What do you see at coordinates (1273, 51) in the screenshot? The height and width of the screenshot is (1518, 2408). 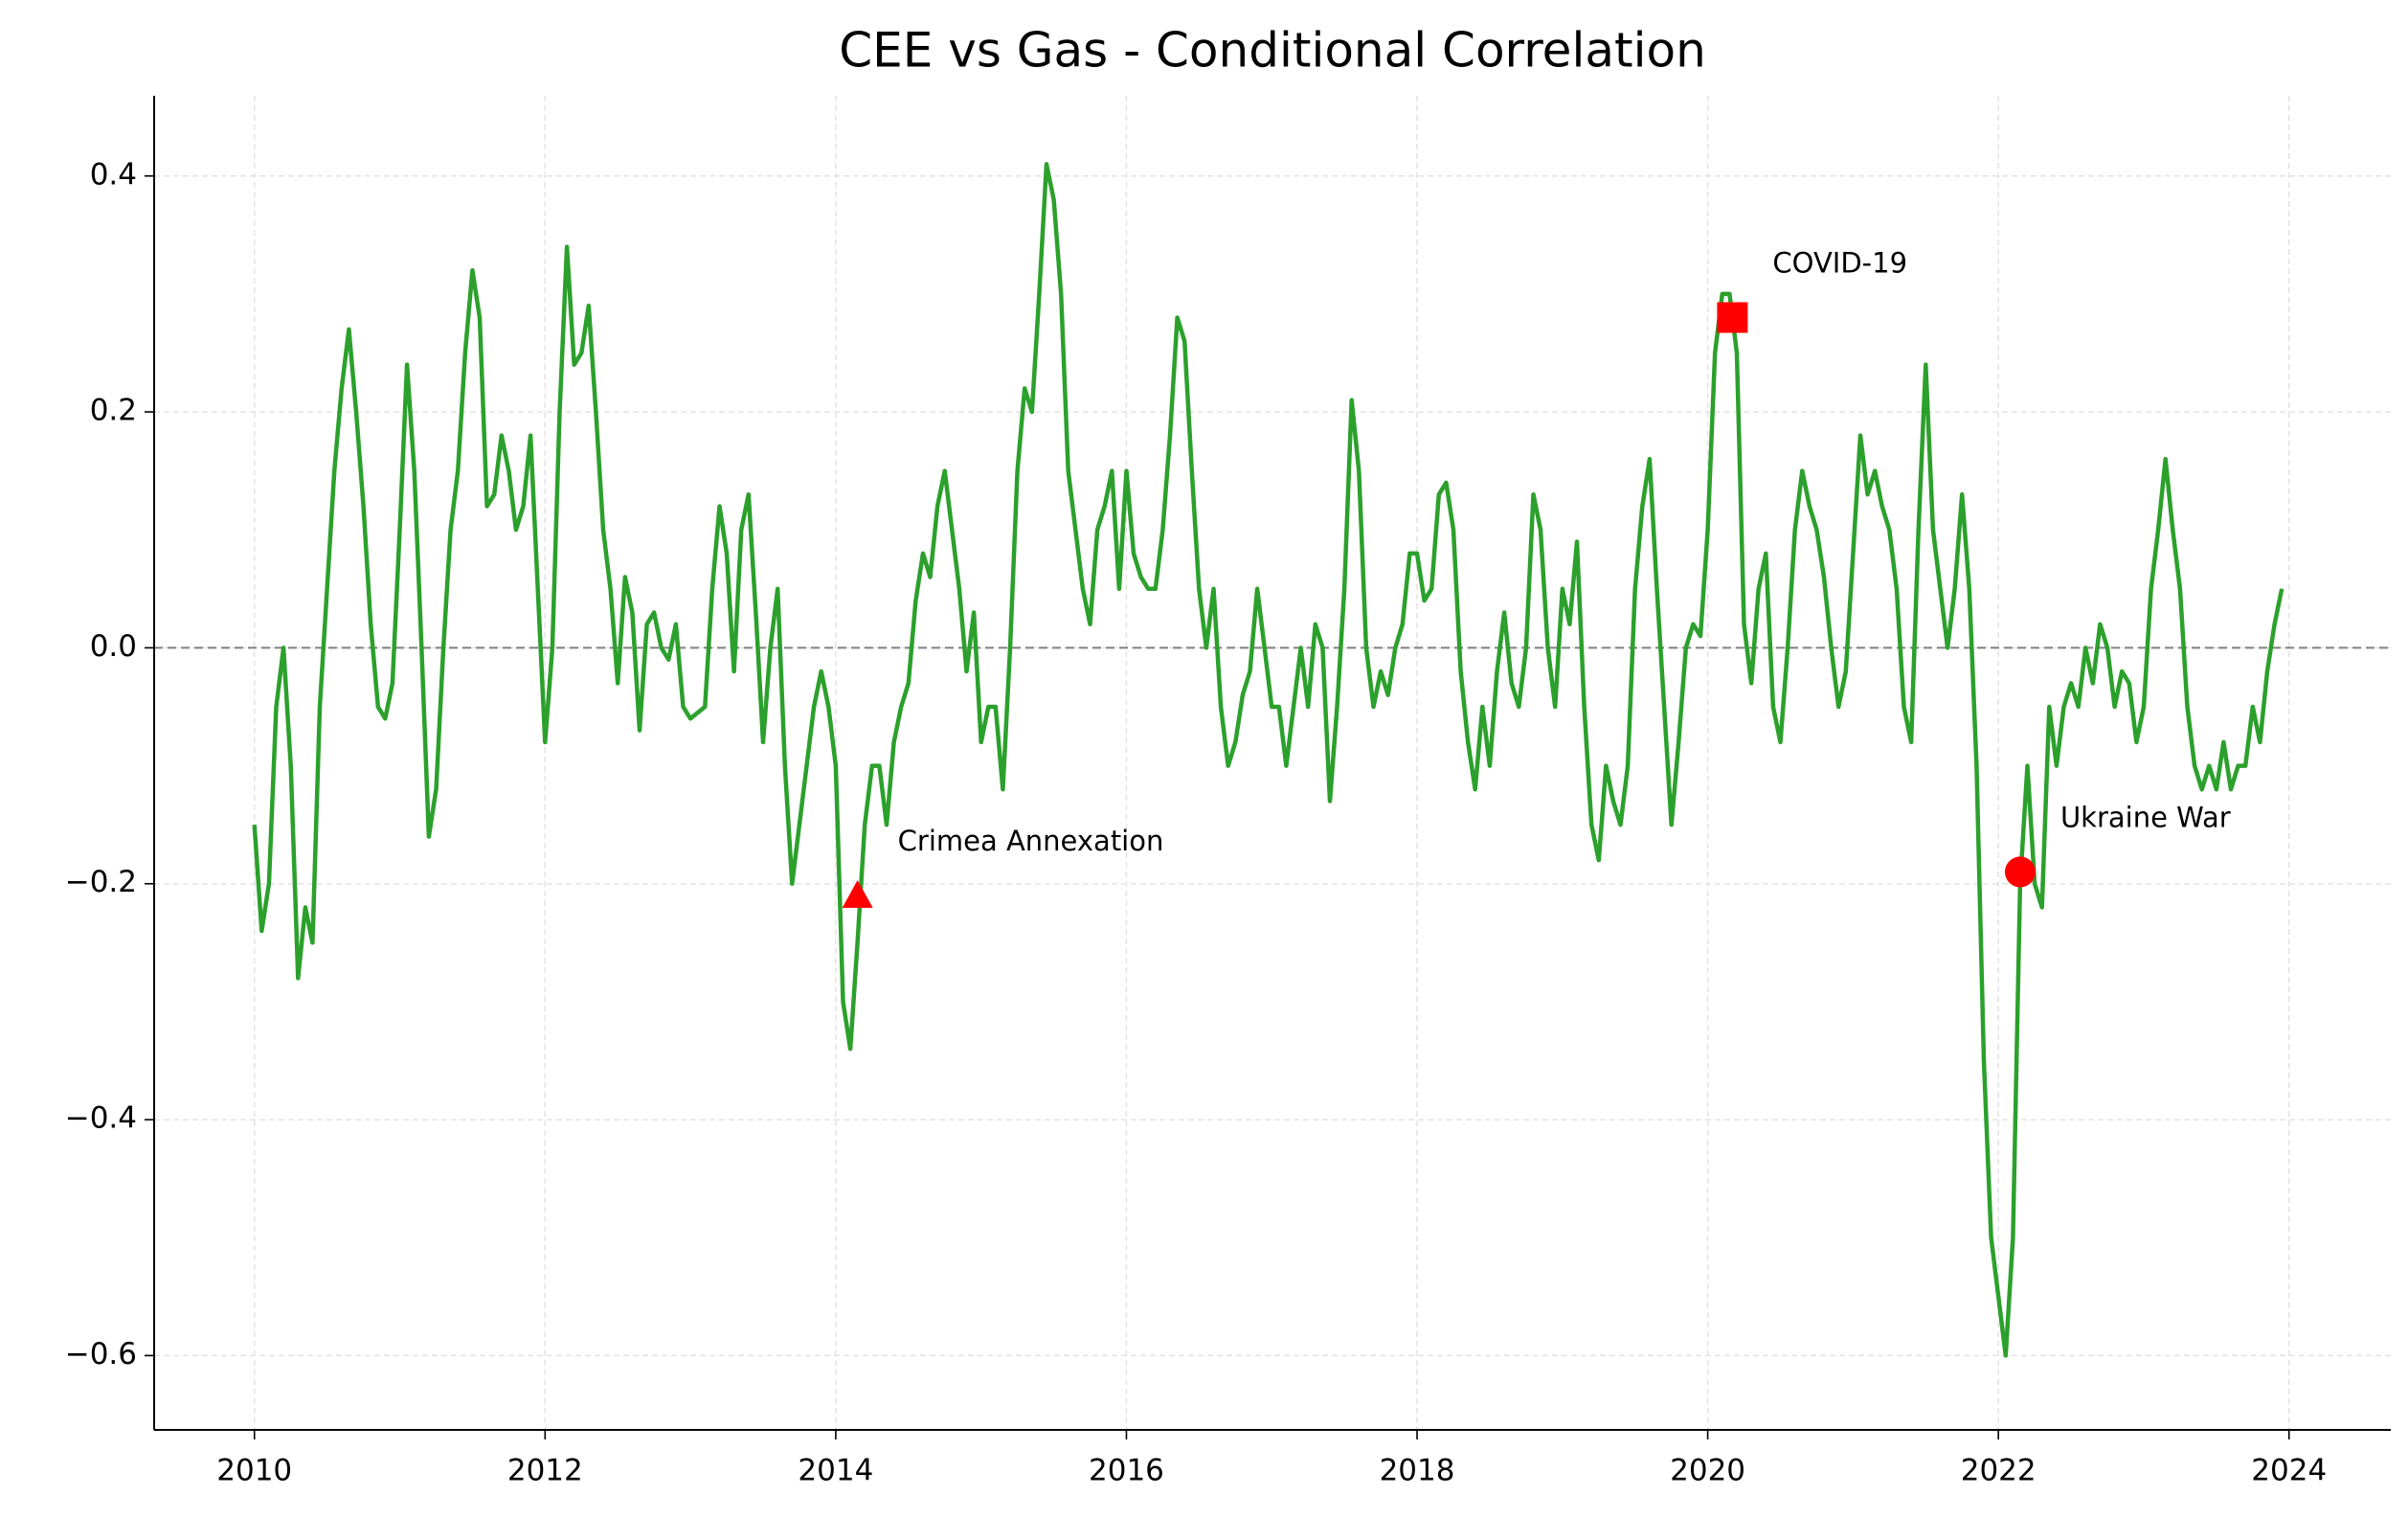 I see `chart-title: CEE vs Gas - Conditional Correlation` at bounding box center [1273, 51].